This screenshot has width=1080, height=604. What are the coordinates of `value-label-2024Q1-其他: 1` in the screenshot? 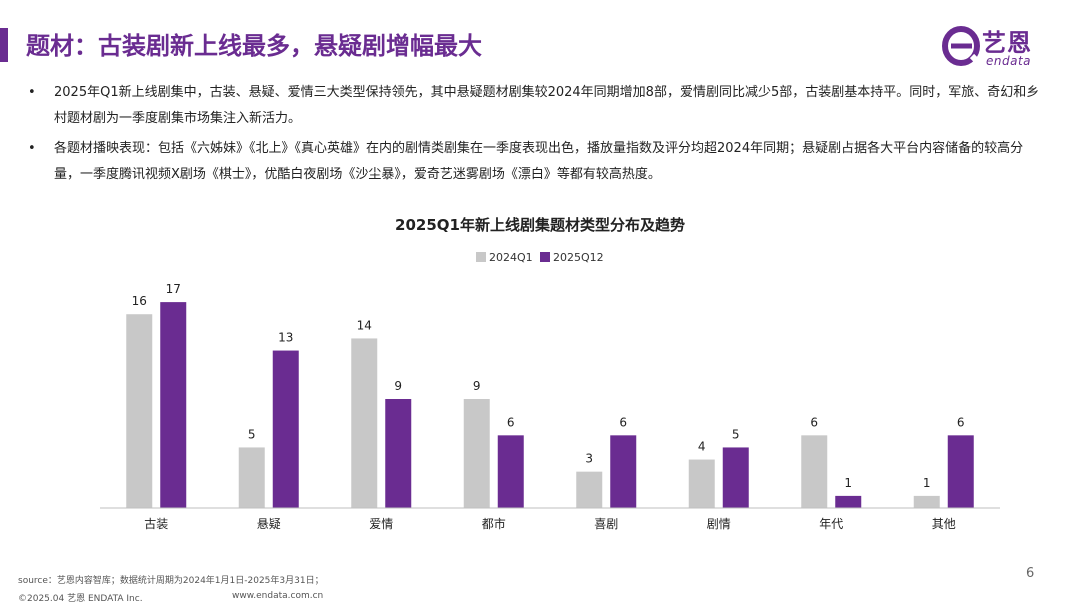 It's located at (927, 483).